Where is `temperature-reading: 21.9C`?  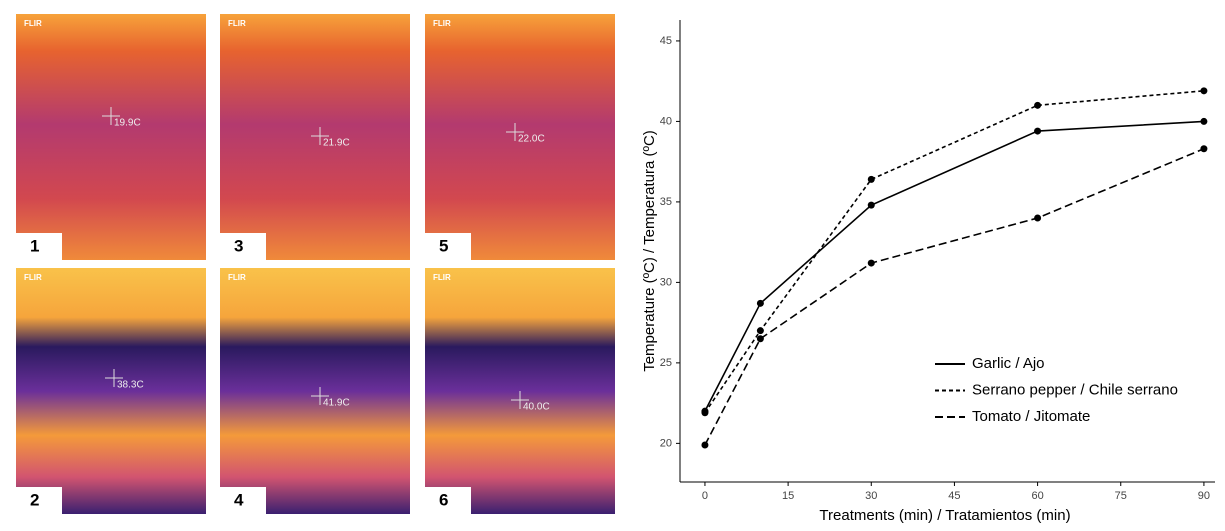
temperature-reading: 21.9C is located at coordinates (336, 143).